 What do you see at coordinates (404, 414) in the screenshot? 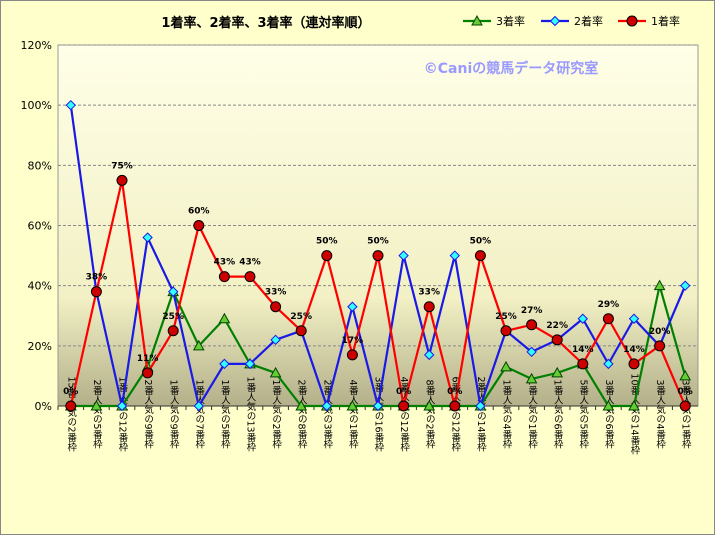
I see `x-tick-label: 4番人気の12番枠` at bounding box center [404, 414].